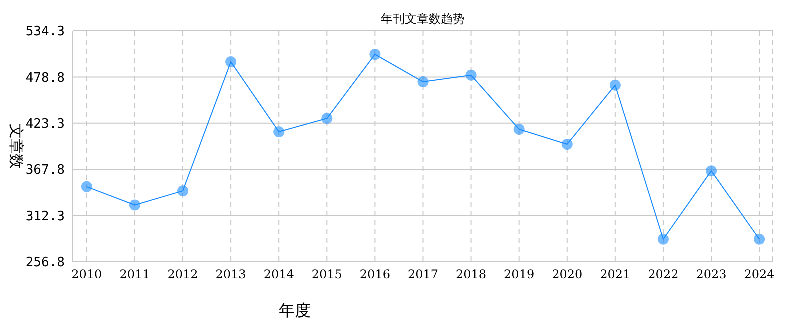 Image resolution: width=798 pixels, height=330 pixels. What do you see at coordinates (567, 275) in the screenshot?
I see `x-tick-label: 2020` at bounding box center [567, 275].